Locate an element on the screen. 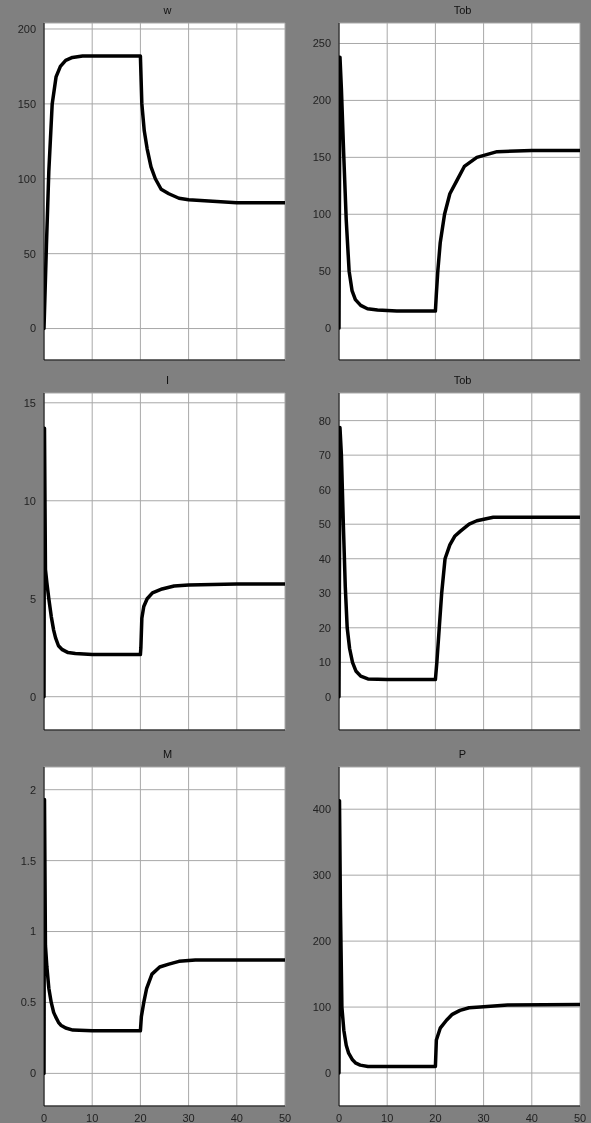 The height and width of the screenshot is (1123, 591). y-tick-label: 2 is located at coordinates (32, 789).